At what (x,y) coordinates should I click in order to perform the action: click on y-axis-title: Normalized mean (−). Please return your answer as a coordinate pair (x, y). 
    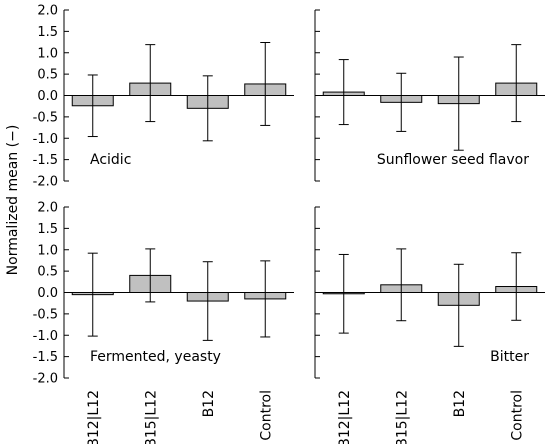
    Looking at the image, I should click on (13, 200).